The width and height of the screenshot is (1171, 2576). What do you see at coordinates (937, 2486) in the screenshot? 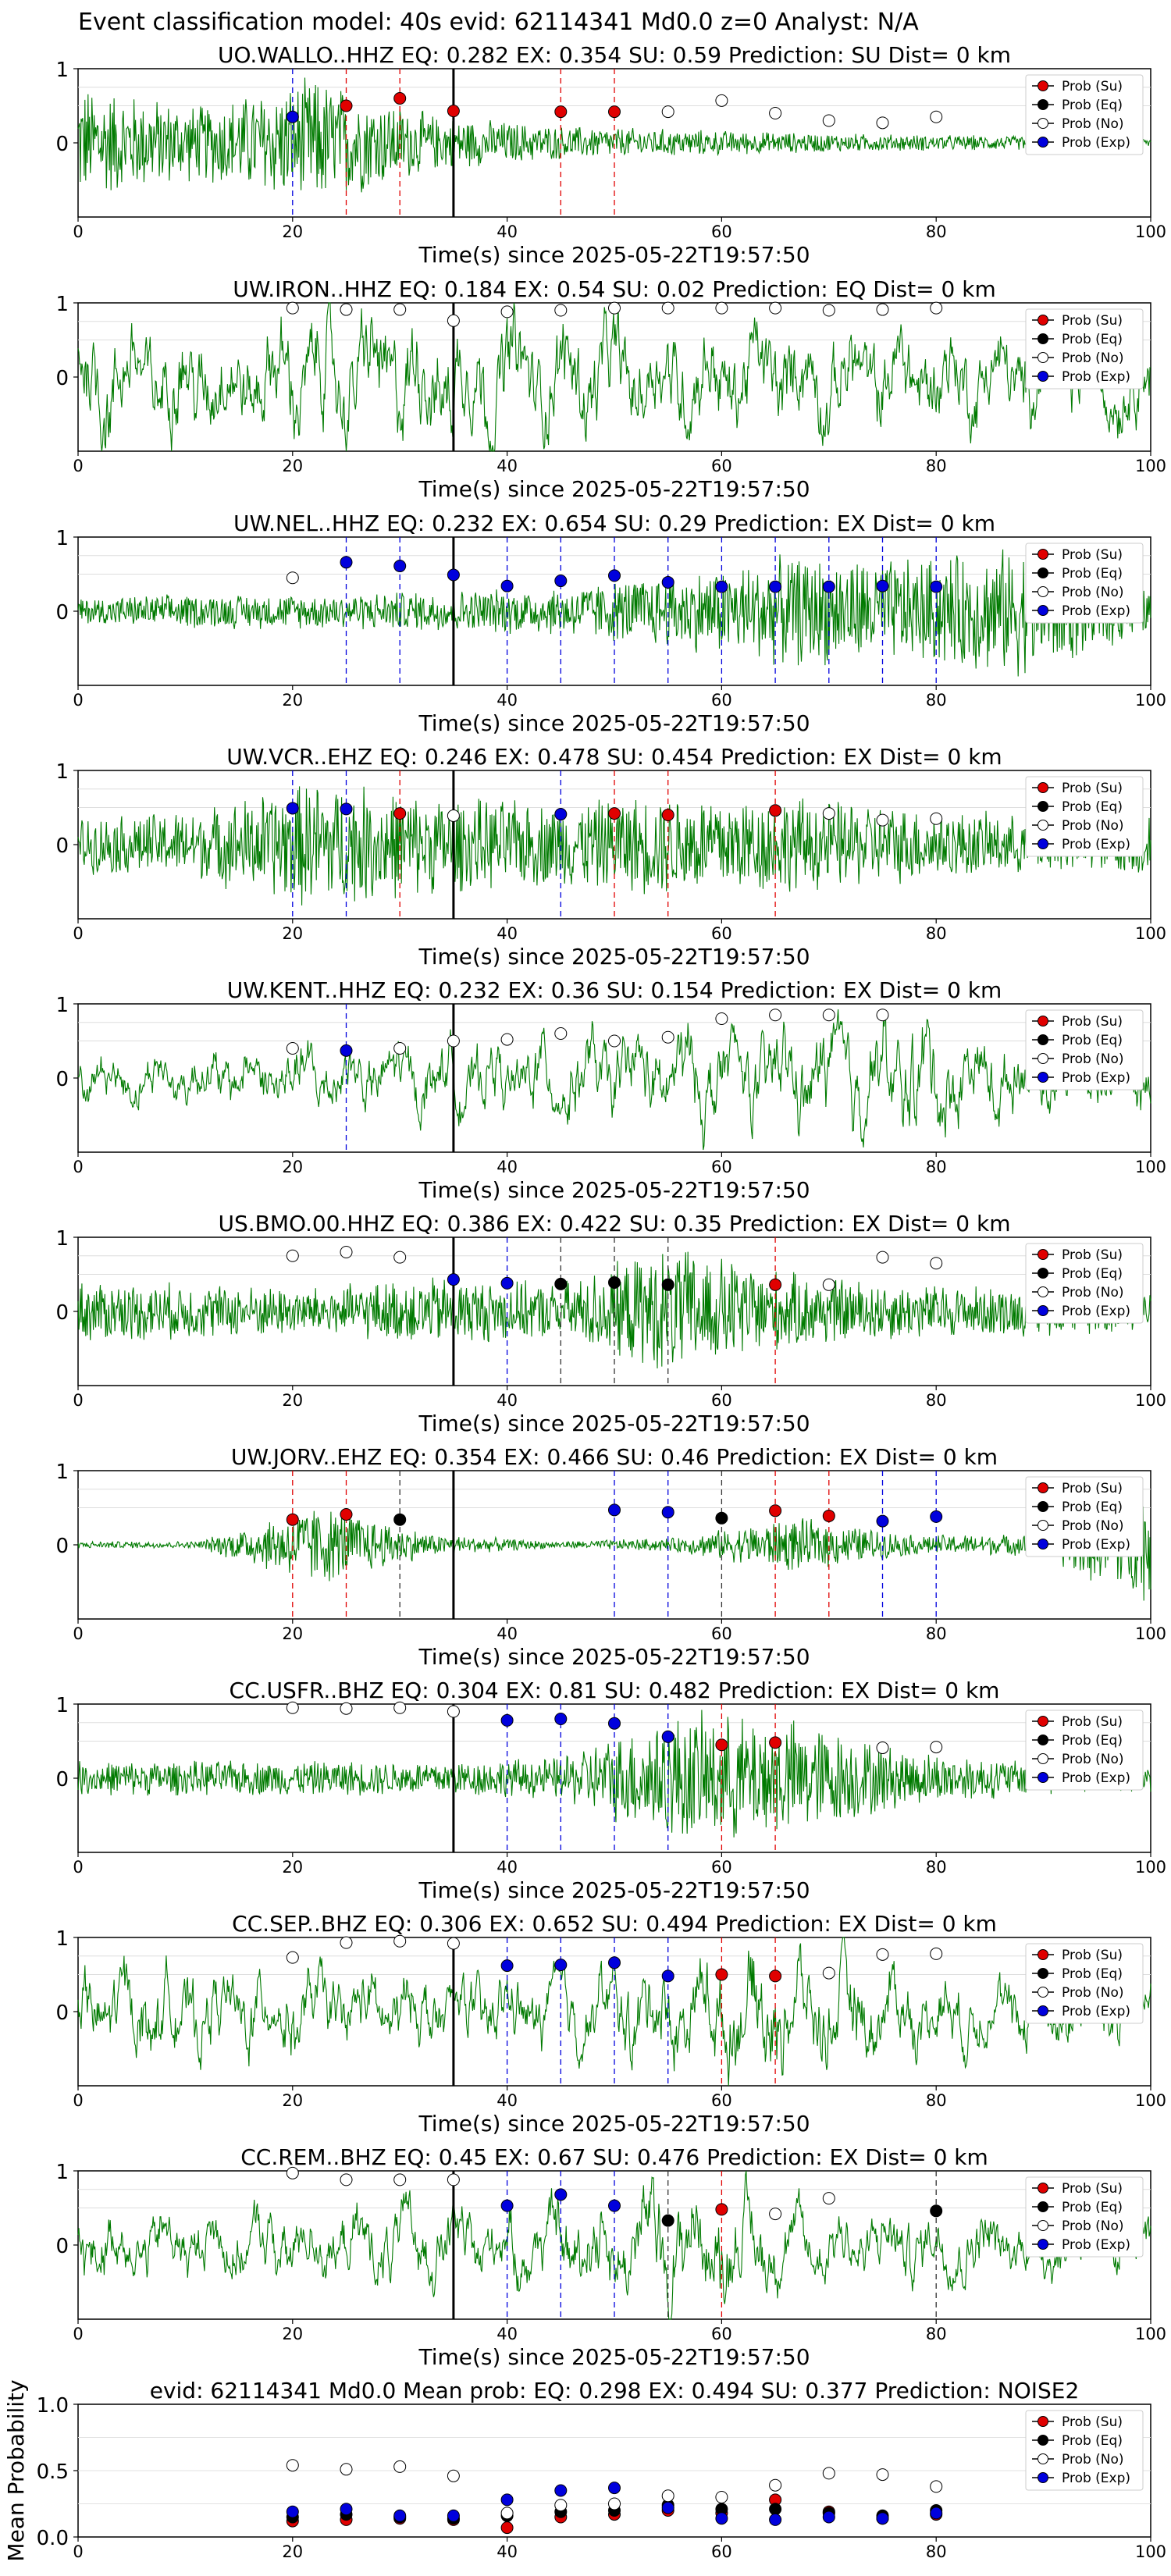
I see `mean-prob-marker-no` at bounding box center [937, 2486].